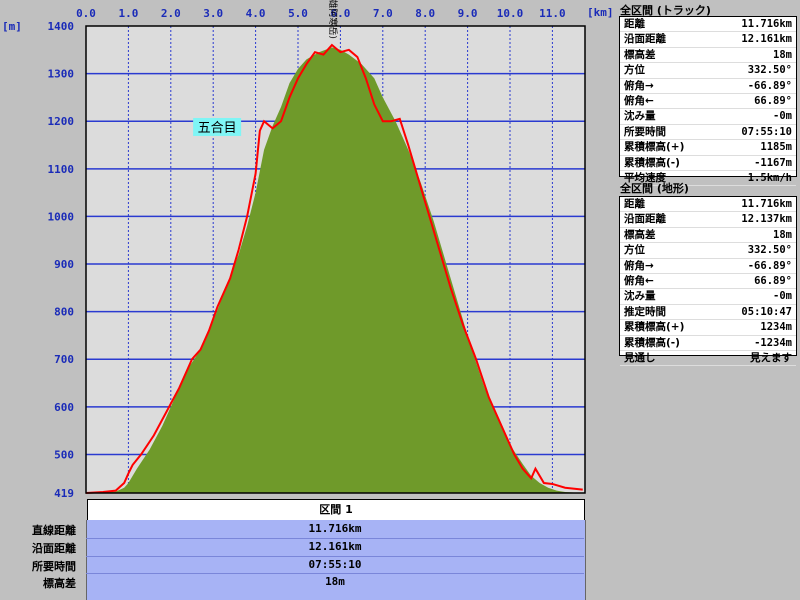 The height and width of the screenshot is (600, 800). Describe the element at coordinates (335, 528) in the screenshot. I see `section-stat-value: 11.716km` at that location.